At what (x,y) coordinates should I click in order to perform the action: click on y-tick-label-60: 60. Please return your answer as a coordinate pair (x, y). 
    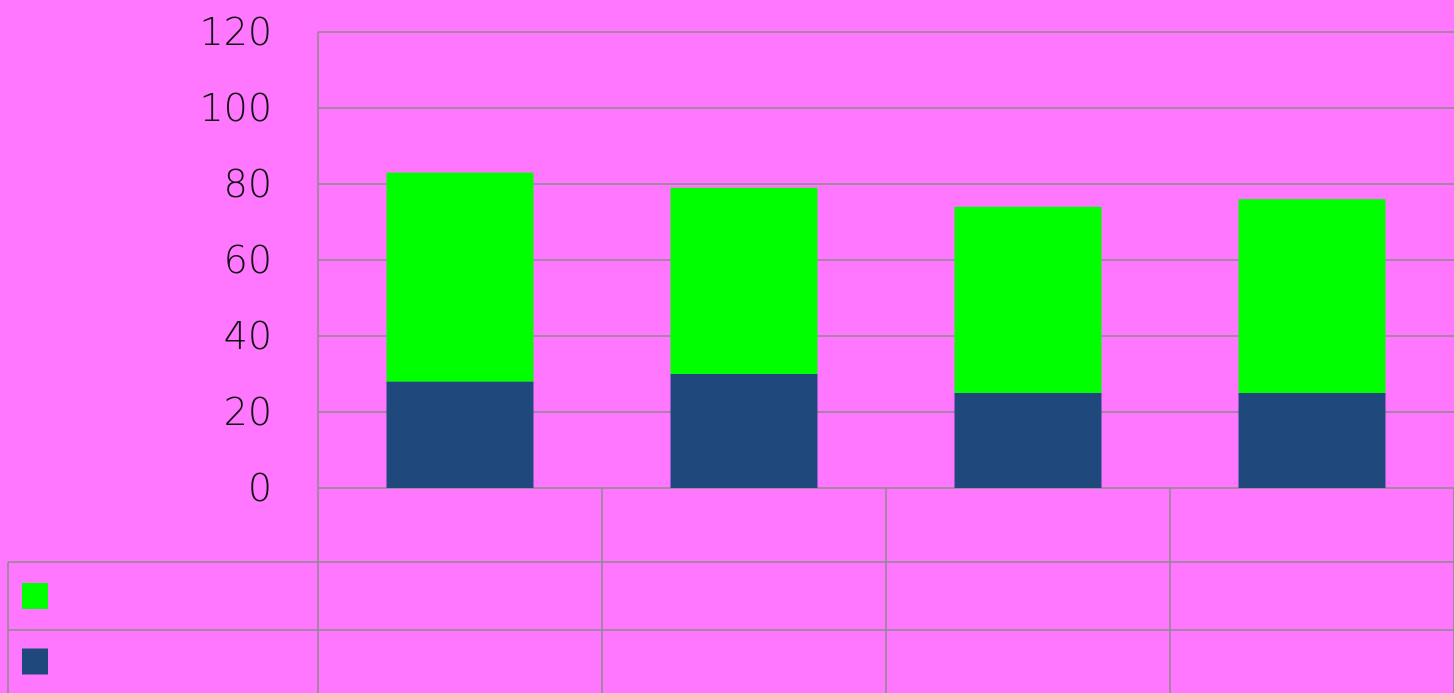
    Looking at the image, I should click on (248, 260).